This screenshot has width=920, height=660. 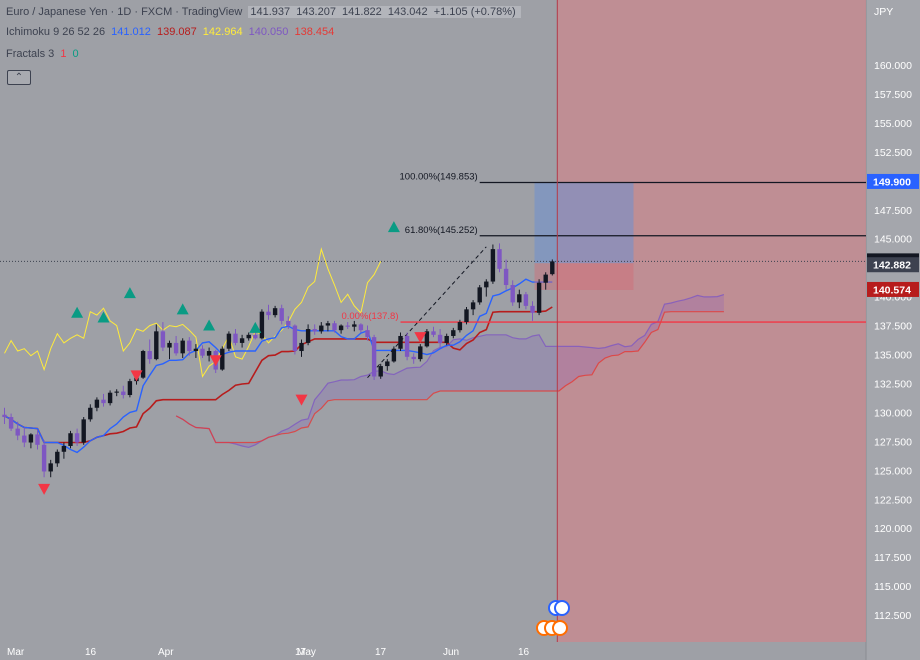 I want to click on time-tick-label: Apr, so click(x=166, y=652).